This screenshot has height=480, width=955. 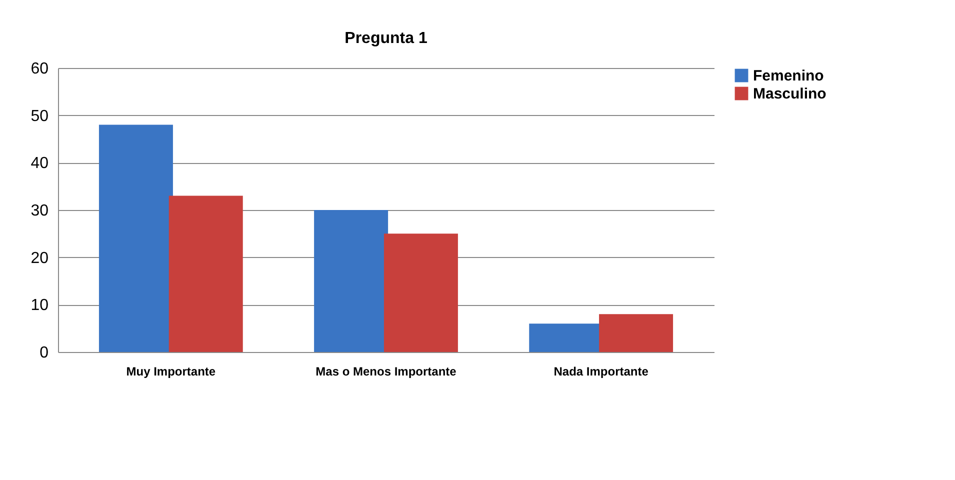 I want to click on x-tick-label: Nada Importante, so click(x=601, y=371).